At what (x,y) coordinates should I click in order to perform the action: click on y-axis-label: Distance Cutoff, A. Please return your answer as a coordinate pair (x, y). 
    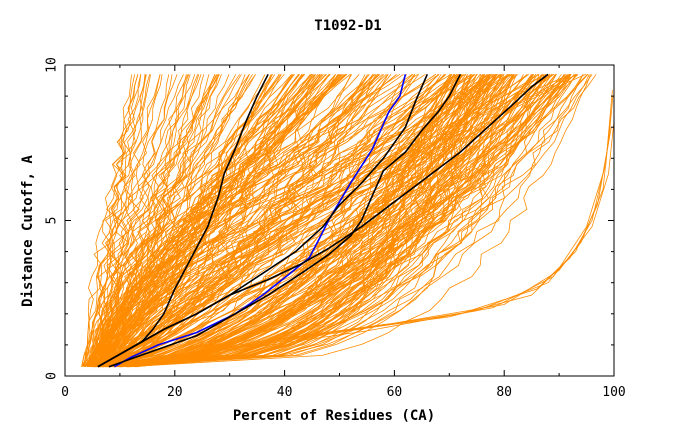
    Looking at the image, I should click on (28, 231).